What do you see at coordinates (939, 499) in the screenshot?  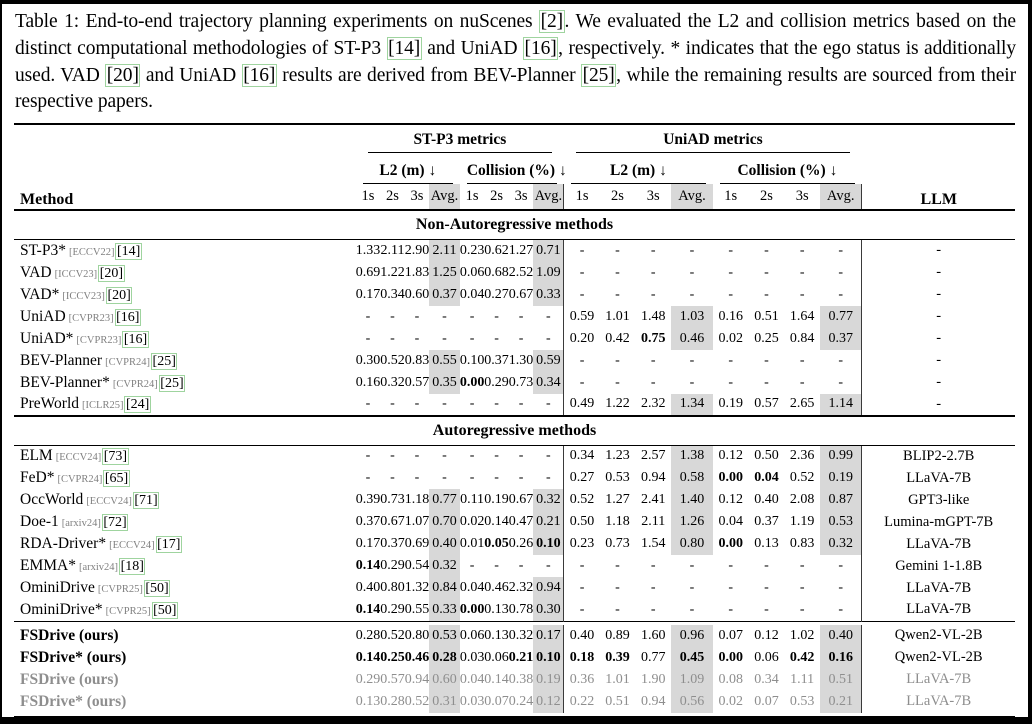 I see `llm-value: GPT3-like` at bounding box center [939, 499].